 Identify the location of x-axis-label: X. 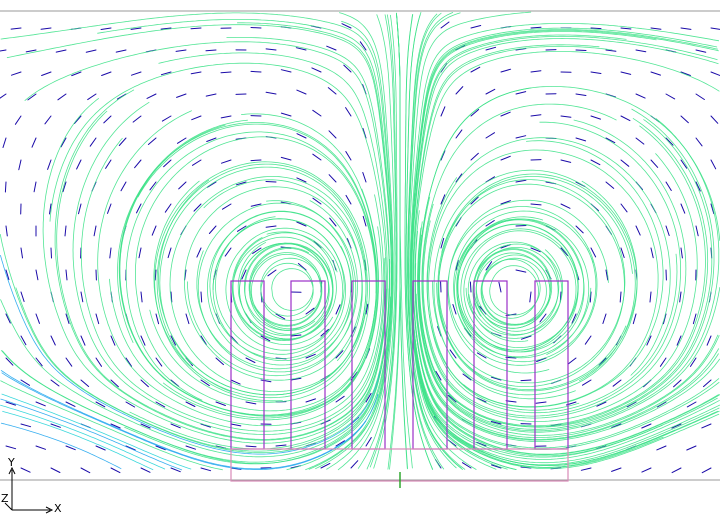
(58, 508).